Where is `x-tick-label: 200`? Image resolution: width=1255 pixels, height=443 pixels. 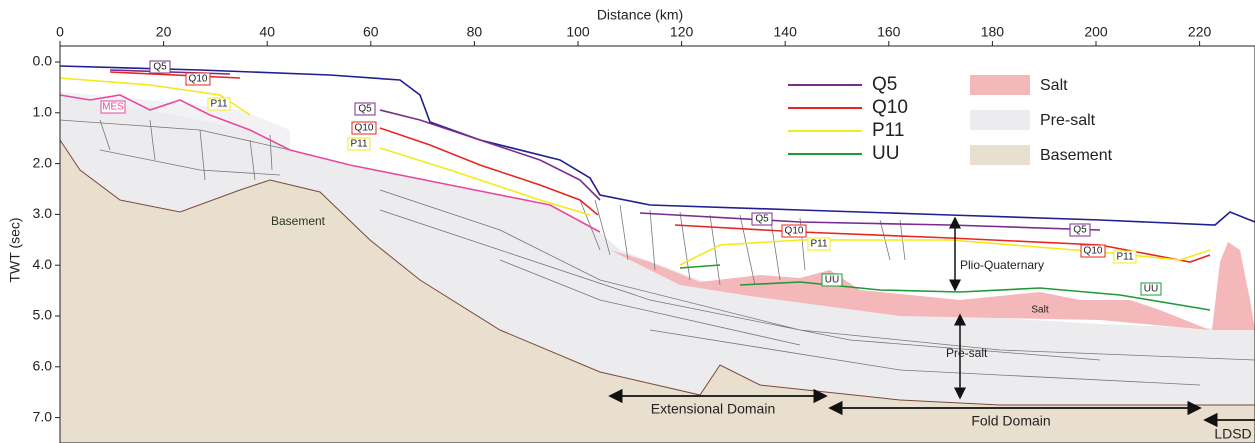
x-tick-label: 200 is located at coordinates (1096, 32).